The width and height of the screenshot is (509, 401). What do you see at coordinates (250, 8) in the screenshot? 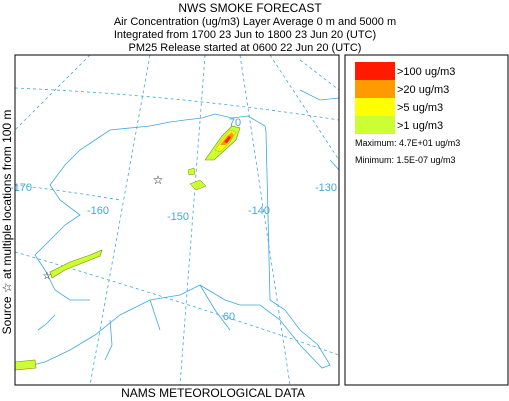
I see `title: NWS SMOKE FORECAST` at bounding box center [250, 8].